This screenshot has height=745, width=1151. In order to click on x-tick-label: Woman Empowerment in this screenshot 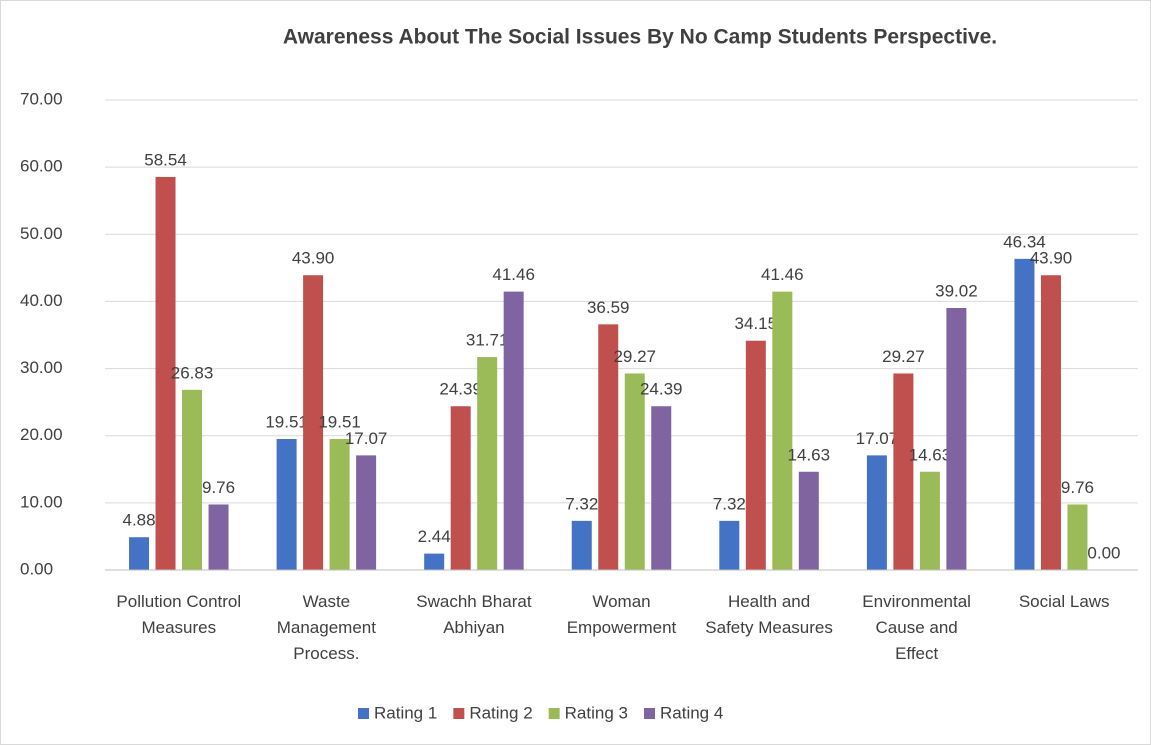, I will do `click(622, 614)`.